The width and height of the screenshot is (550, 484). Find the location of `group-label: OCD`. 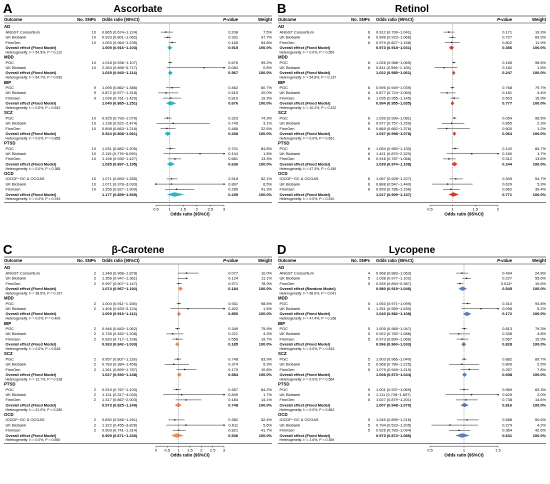

group-label: OCD is located at coordinates (9, 414).